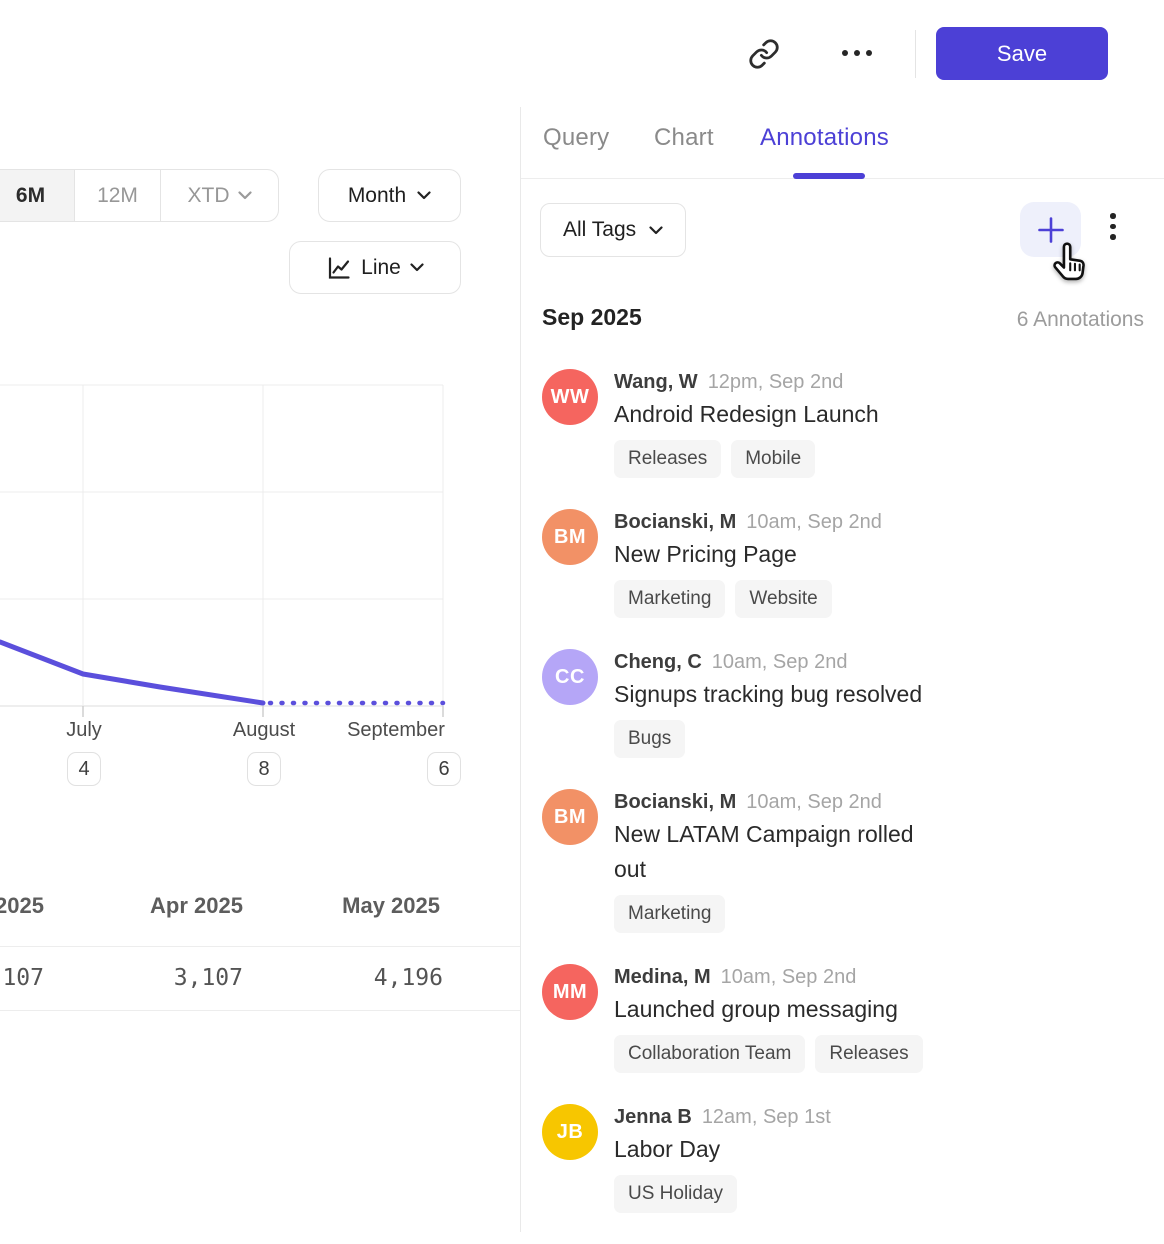  Describe the element at coordinates (264, 730) in the screenshot. I see `x-axis-label-august: August` at that location.